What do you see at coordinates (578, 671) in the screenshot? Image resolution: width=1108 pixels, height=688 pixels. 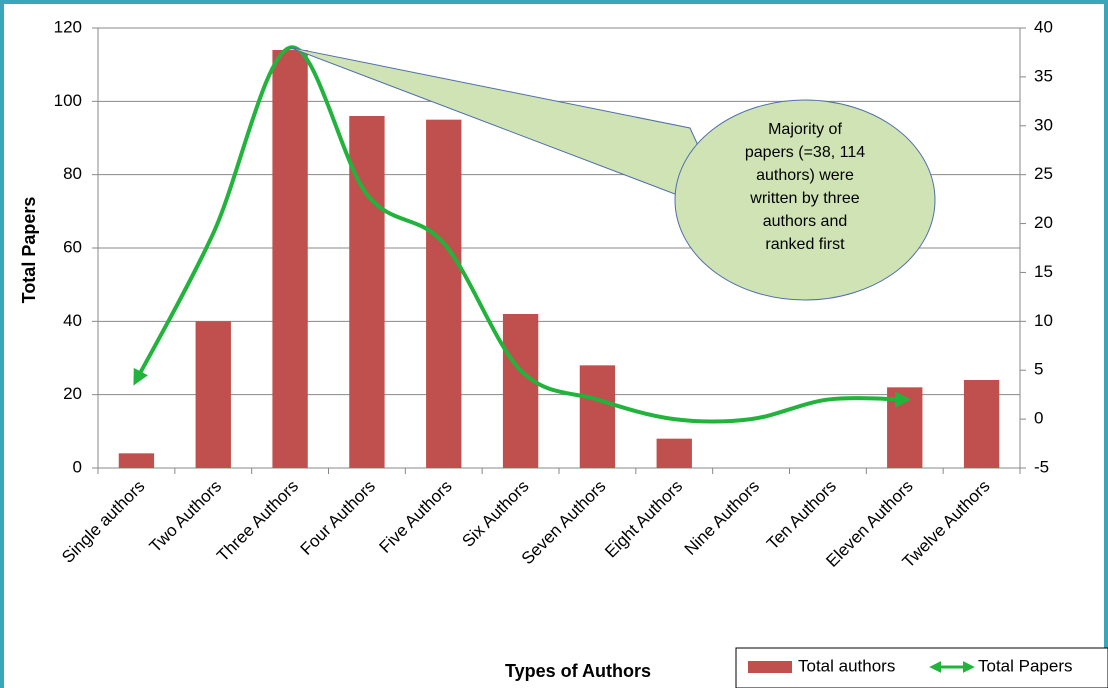 I see `x-axis-title: Types of Authors` at bounding box center [578, 671].